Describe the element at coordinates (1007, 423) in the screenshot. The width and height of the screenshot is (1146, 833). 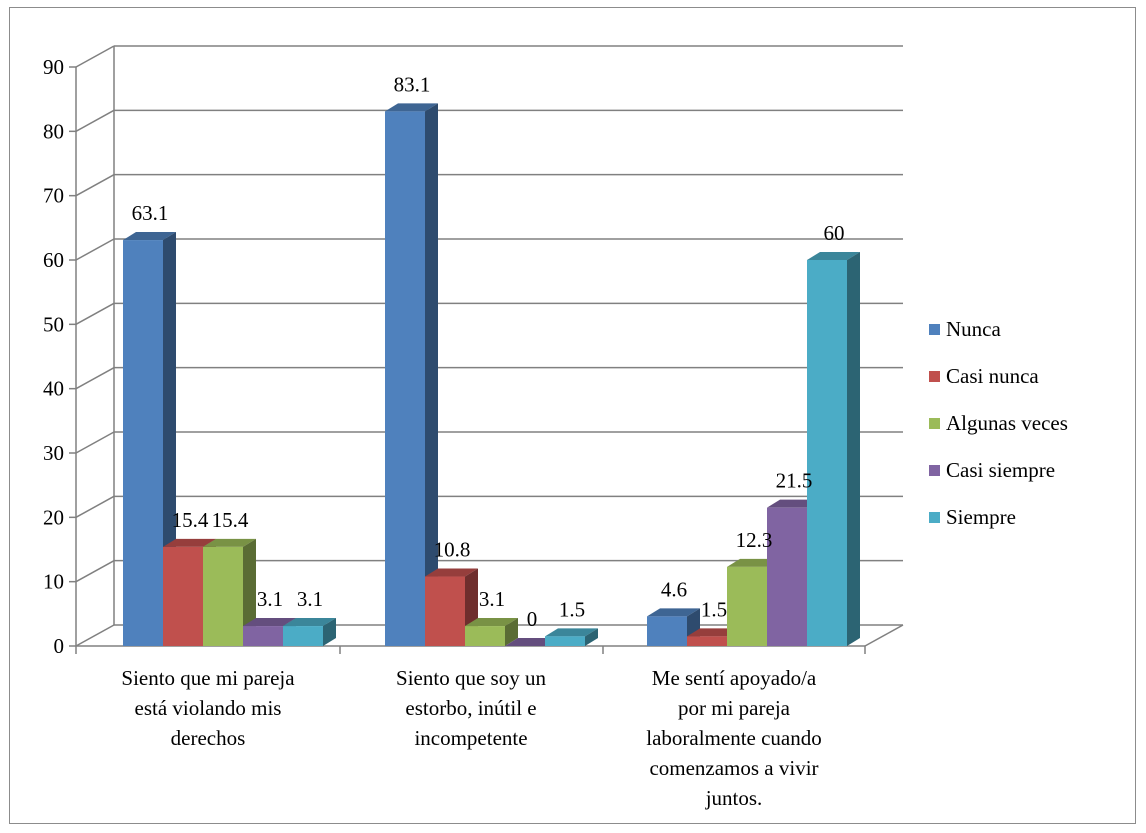
I see `legend-label: Algunas veces` at that location.